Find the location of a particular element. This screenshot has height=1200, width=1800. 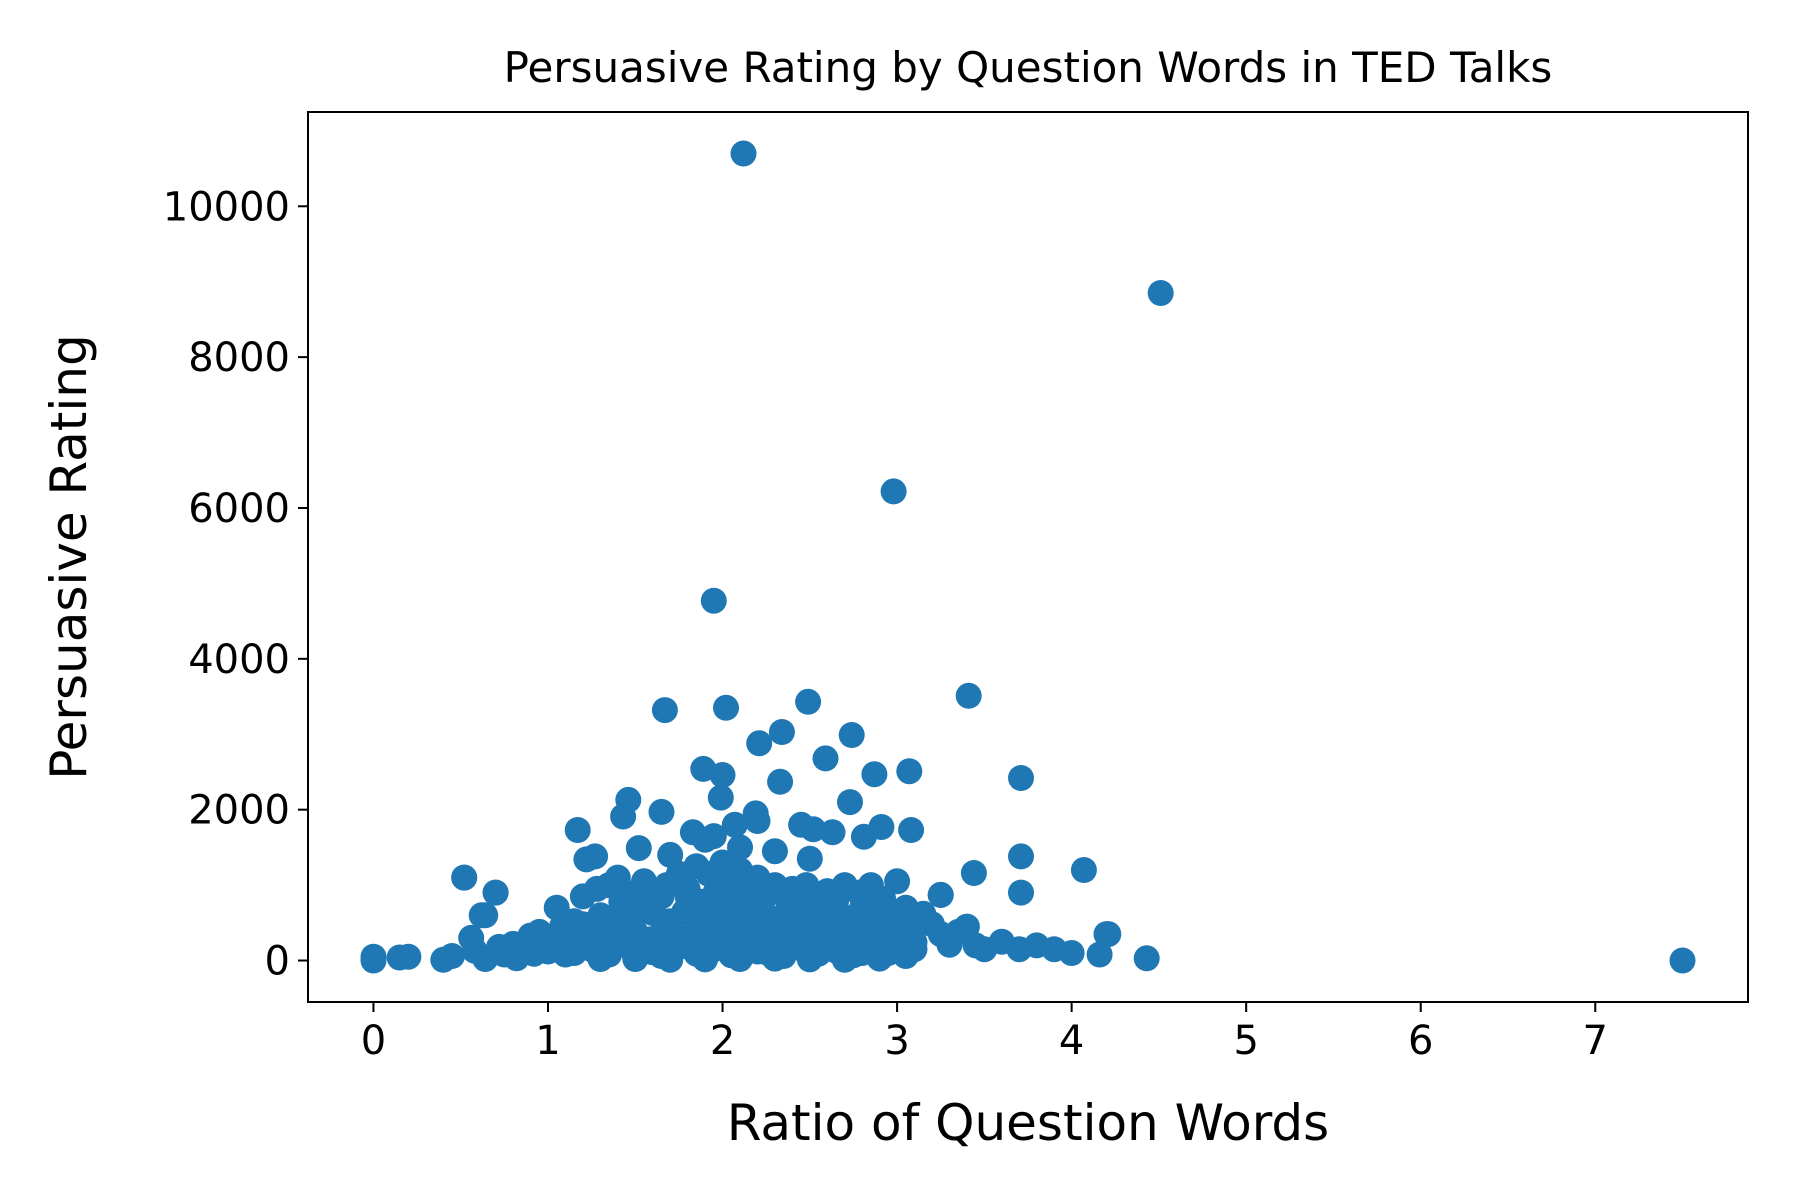

y-tick-label: 2000 is located at coordinates (239, 811).